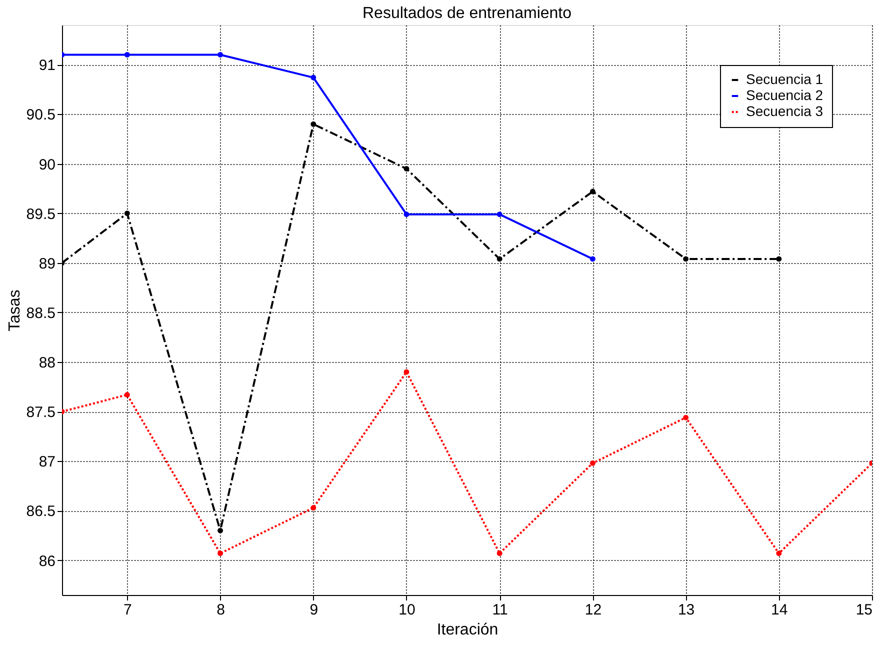 Image resolution: width=890 pixels, height=649 pixels. I want to click on legend-label: Secuencia 3, so click(785, 111).